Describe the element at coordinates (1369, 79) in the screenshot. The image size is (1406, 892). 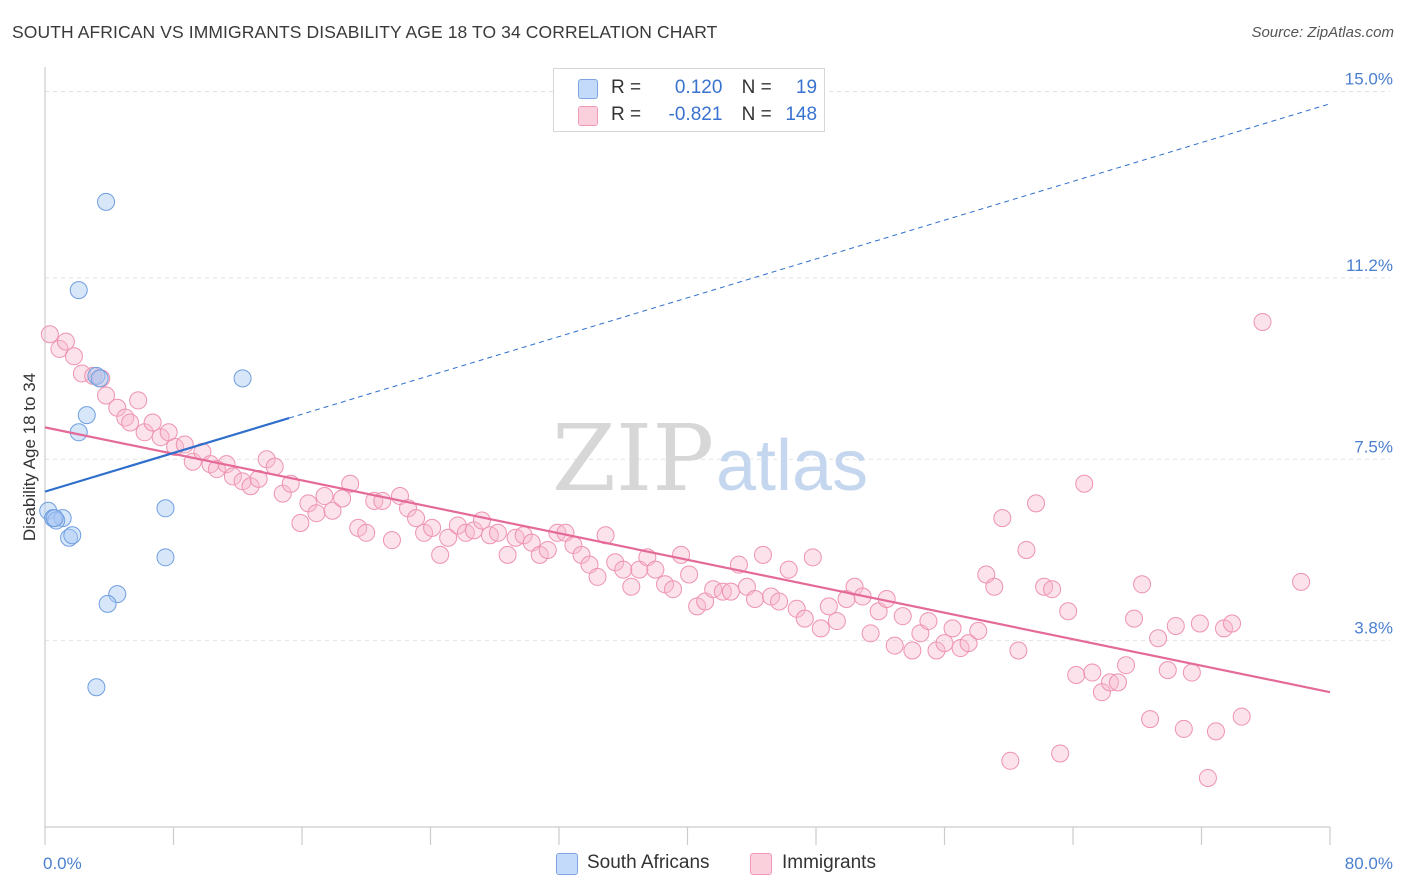
I see `y-tick-label: 15.0%` at that location.